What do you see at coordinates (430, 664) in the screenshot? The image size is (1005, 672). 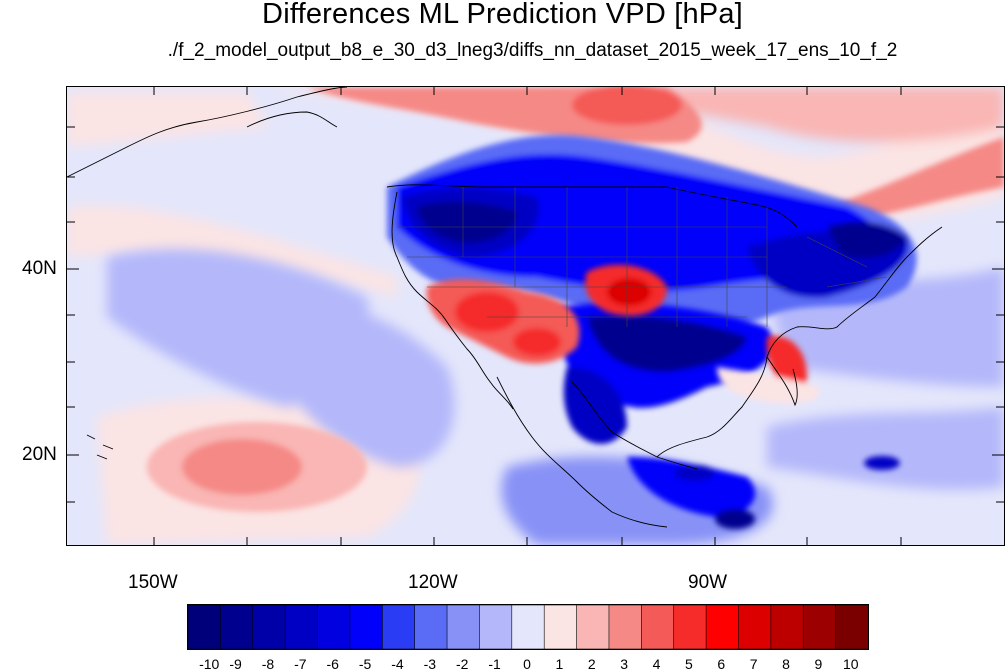 I see `colorbar-label: -3` at bounding box center [430, 664].